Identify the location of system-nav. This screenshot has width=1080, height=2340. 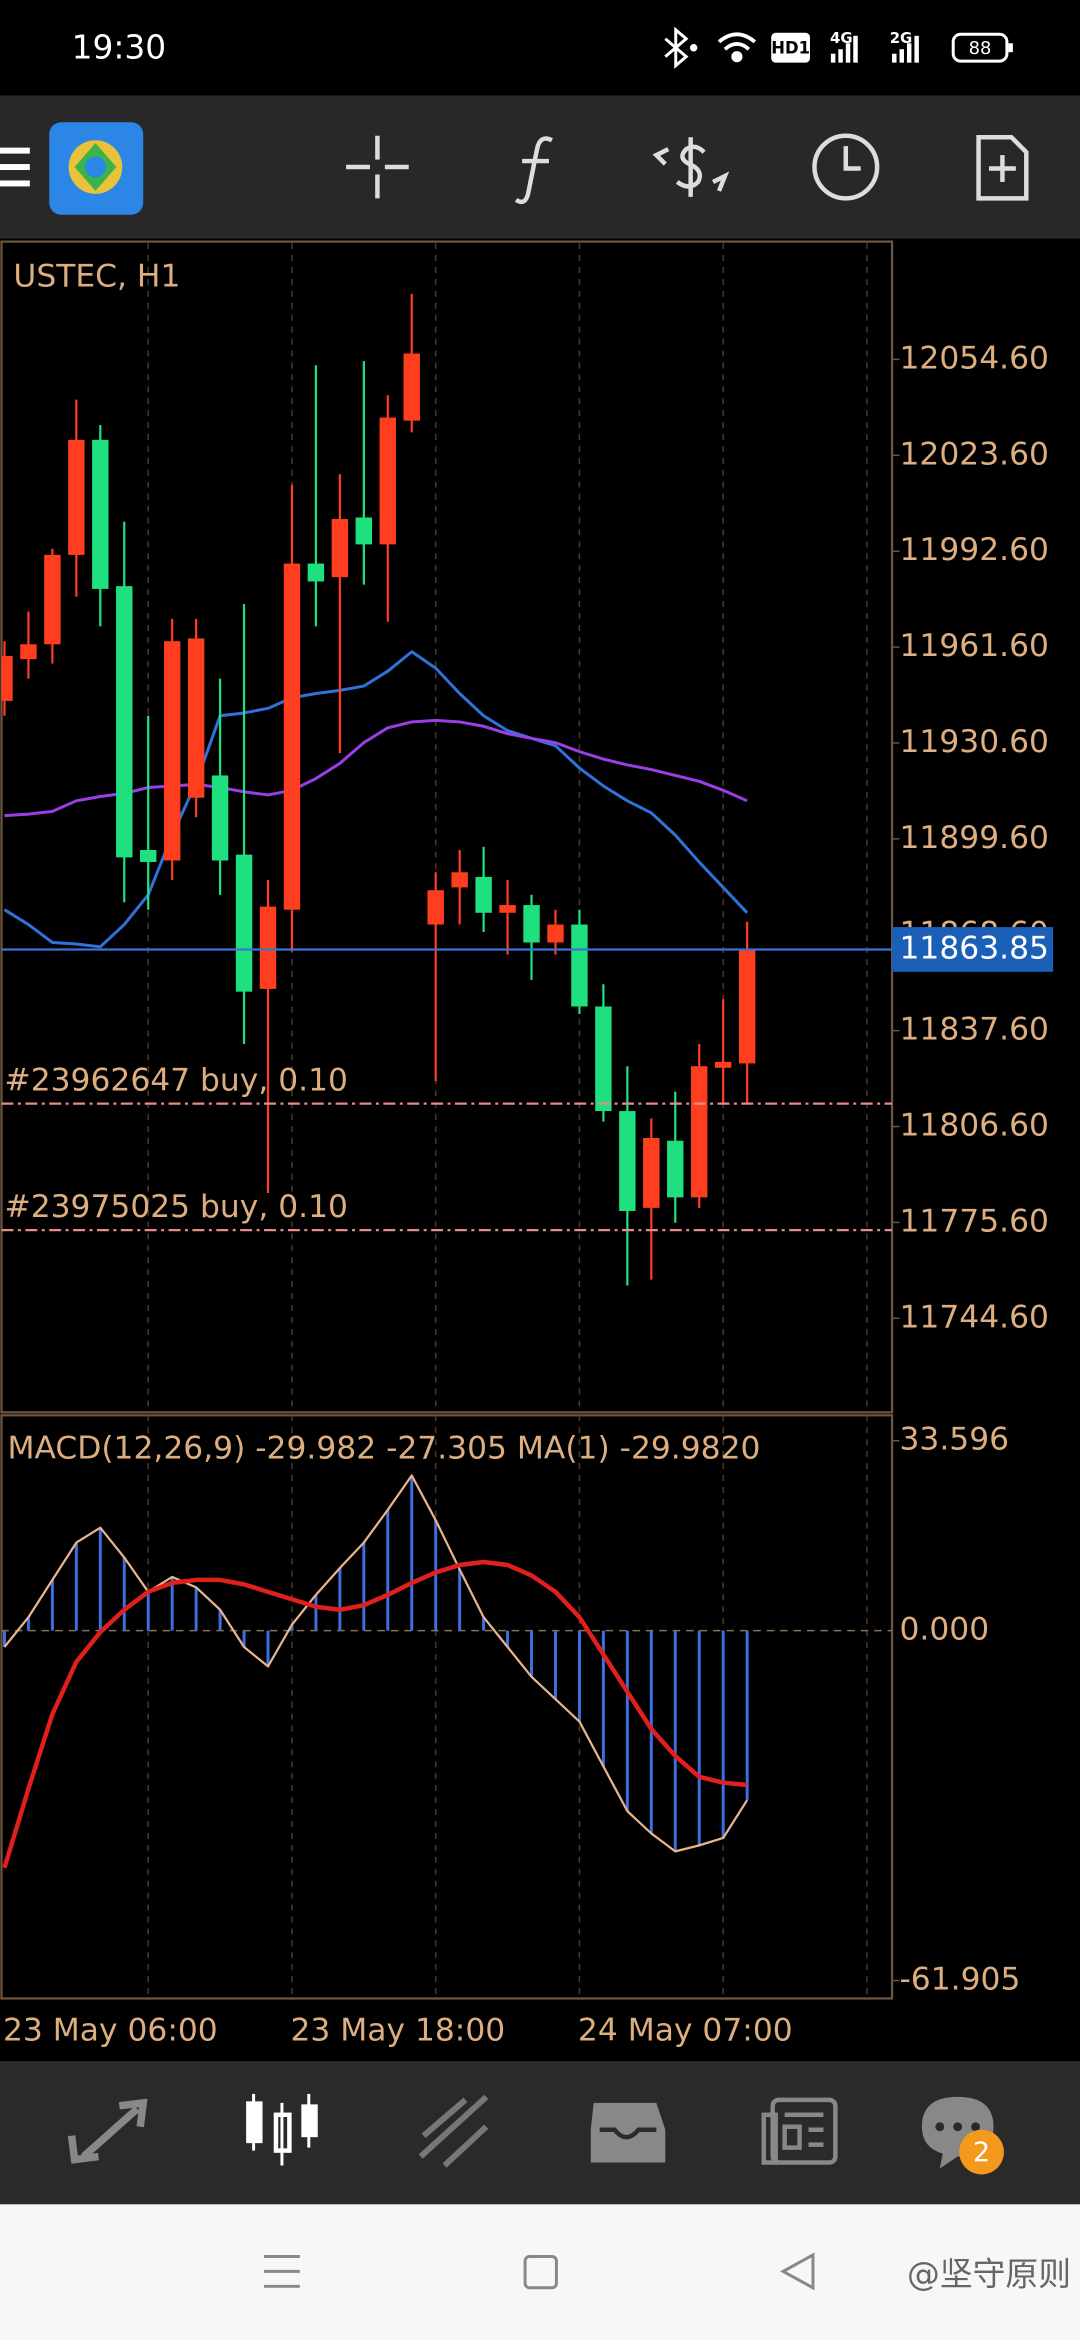
(540, 2272).